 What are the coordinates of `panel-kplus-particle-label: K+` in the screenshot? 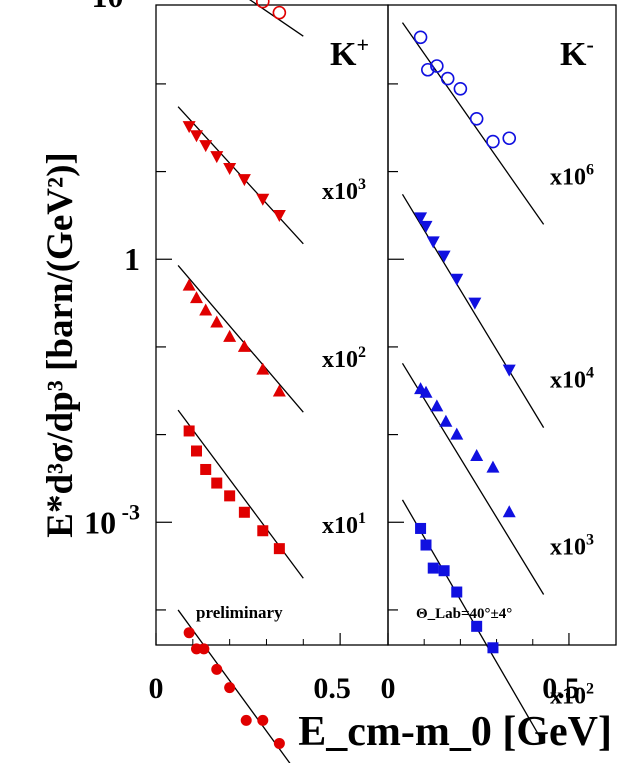 It's located at (349, 52).